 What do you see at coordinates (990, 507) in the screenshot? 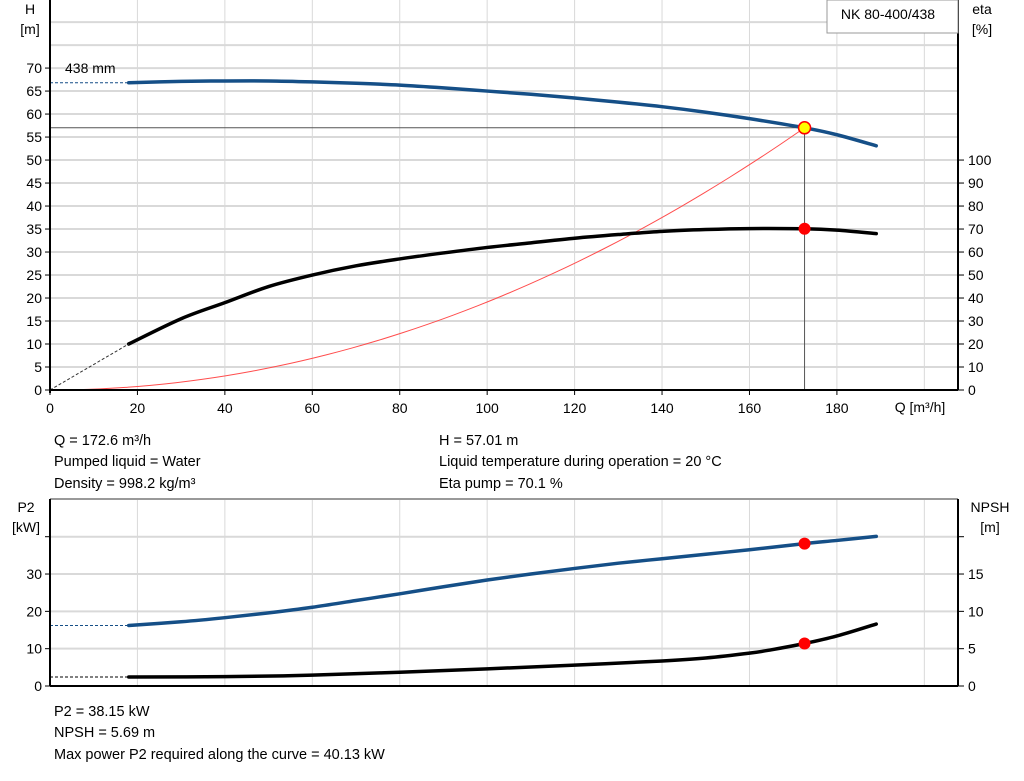
I see `npsh-axis-label: NPSH` at bounding box center [990, 507].